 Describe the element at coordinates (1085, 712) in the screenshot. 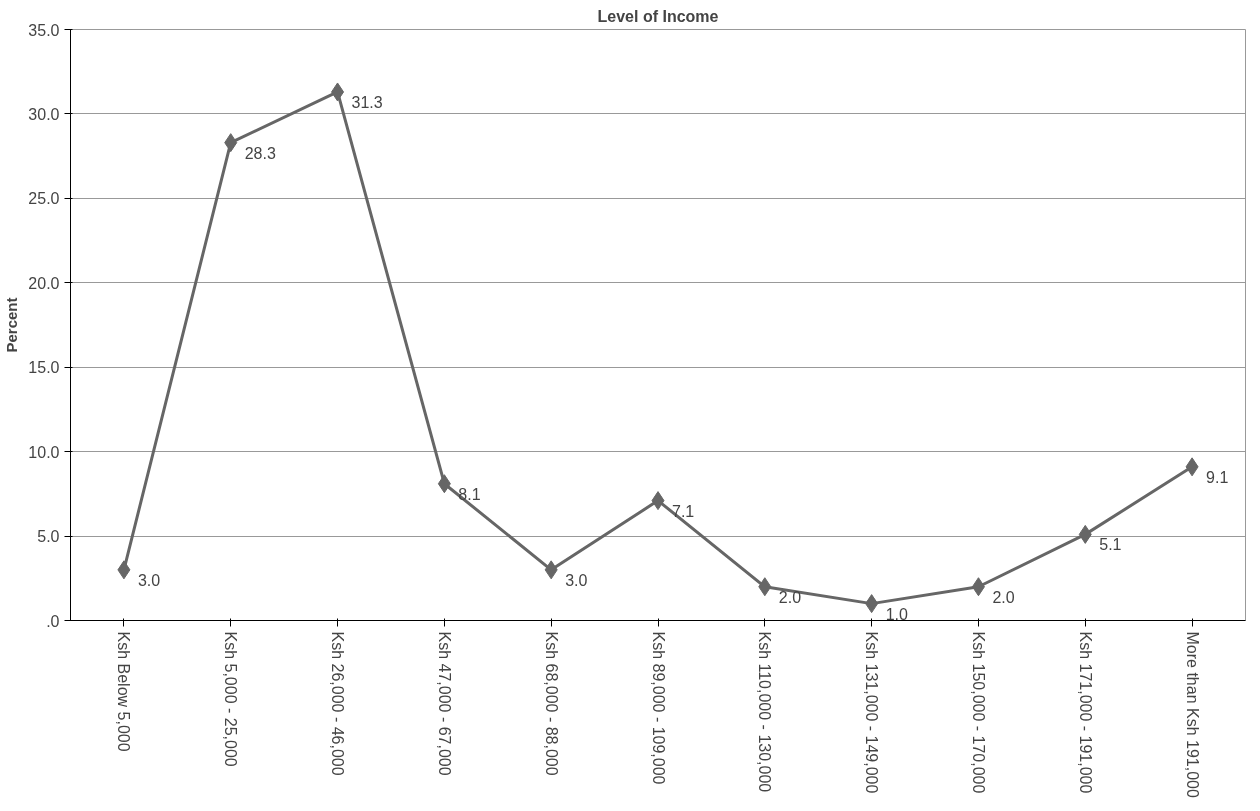

I see `x-tick-label: Ksh 171,000 - 191,000` at that location.